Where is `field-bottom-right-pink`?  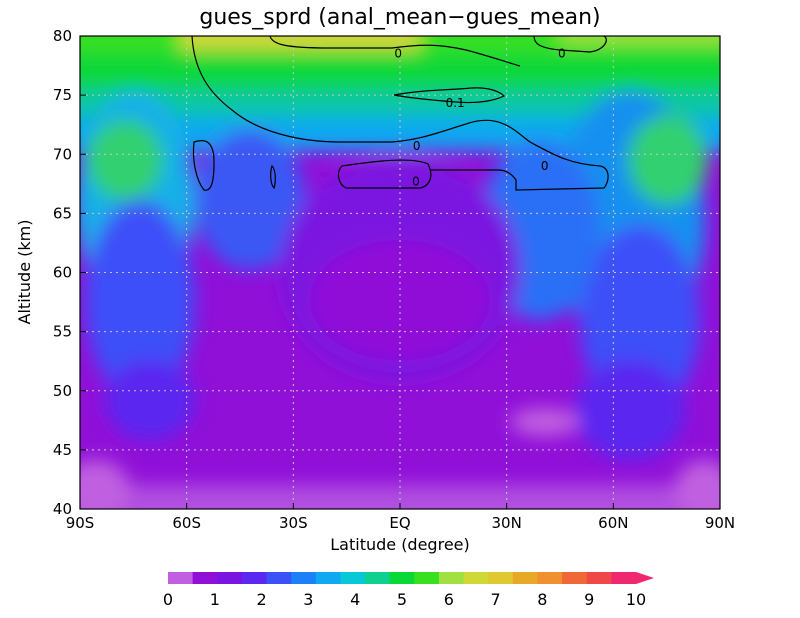 field-bottom-right-pink is located at coordinates (697, 484).